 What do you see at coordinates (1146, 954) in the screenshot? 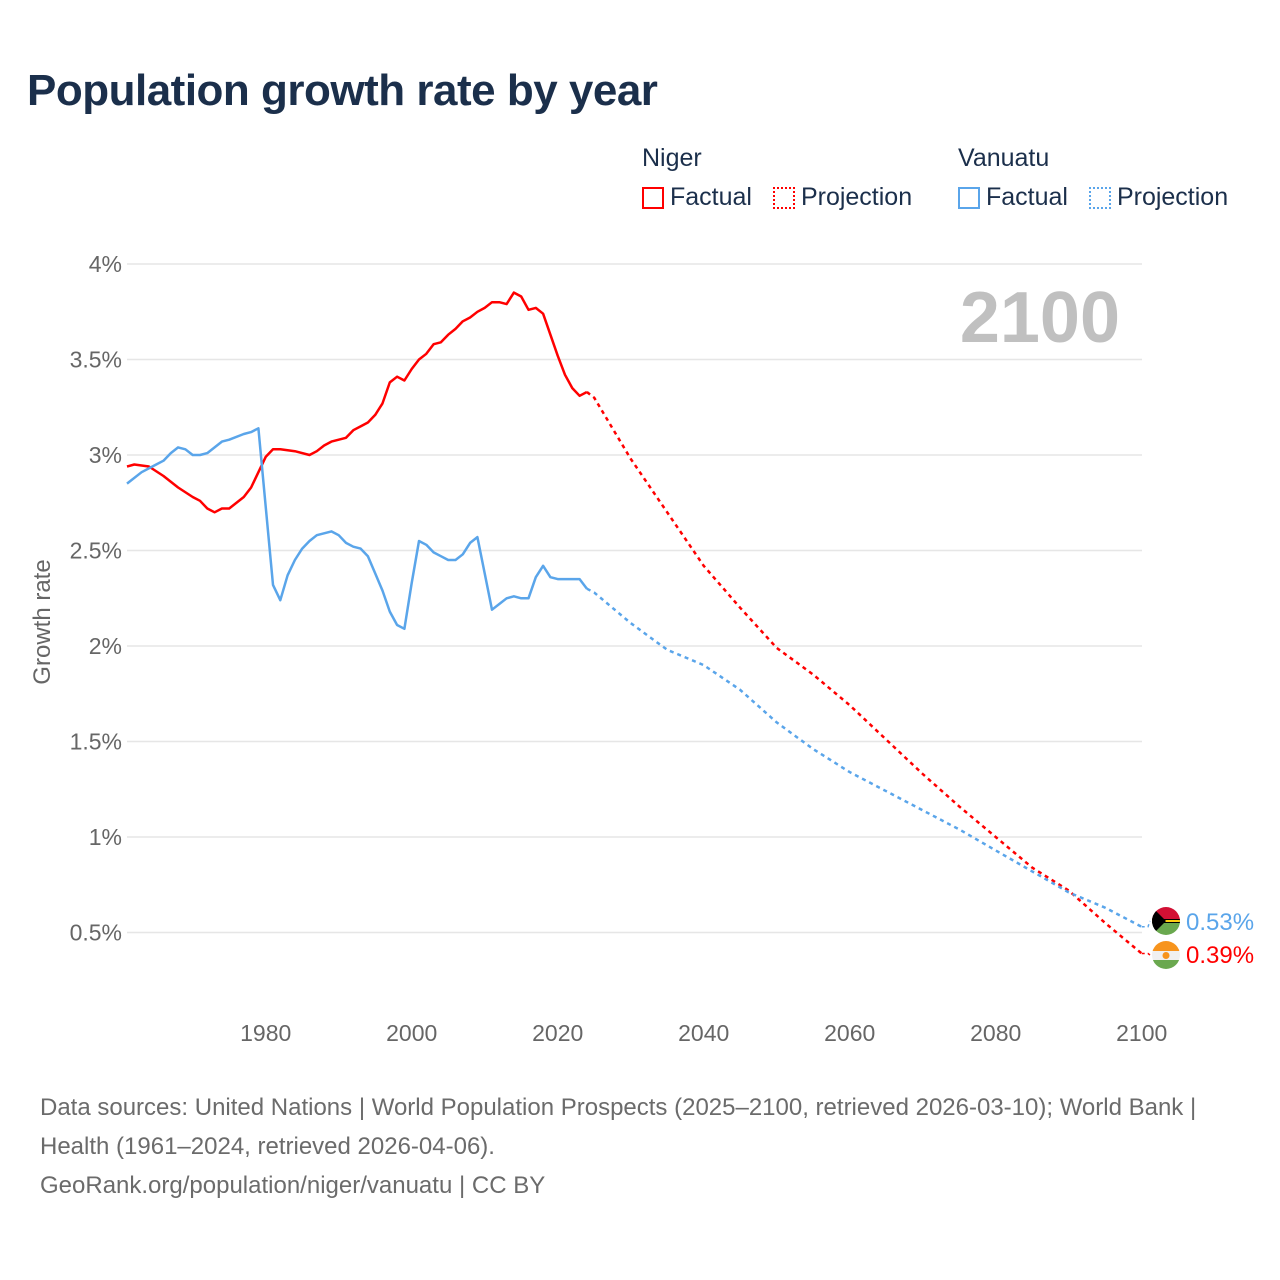
I see `end-connector-niger` at bounding box center [1146, 954].